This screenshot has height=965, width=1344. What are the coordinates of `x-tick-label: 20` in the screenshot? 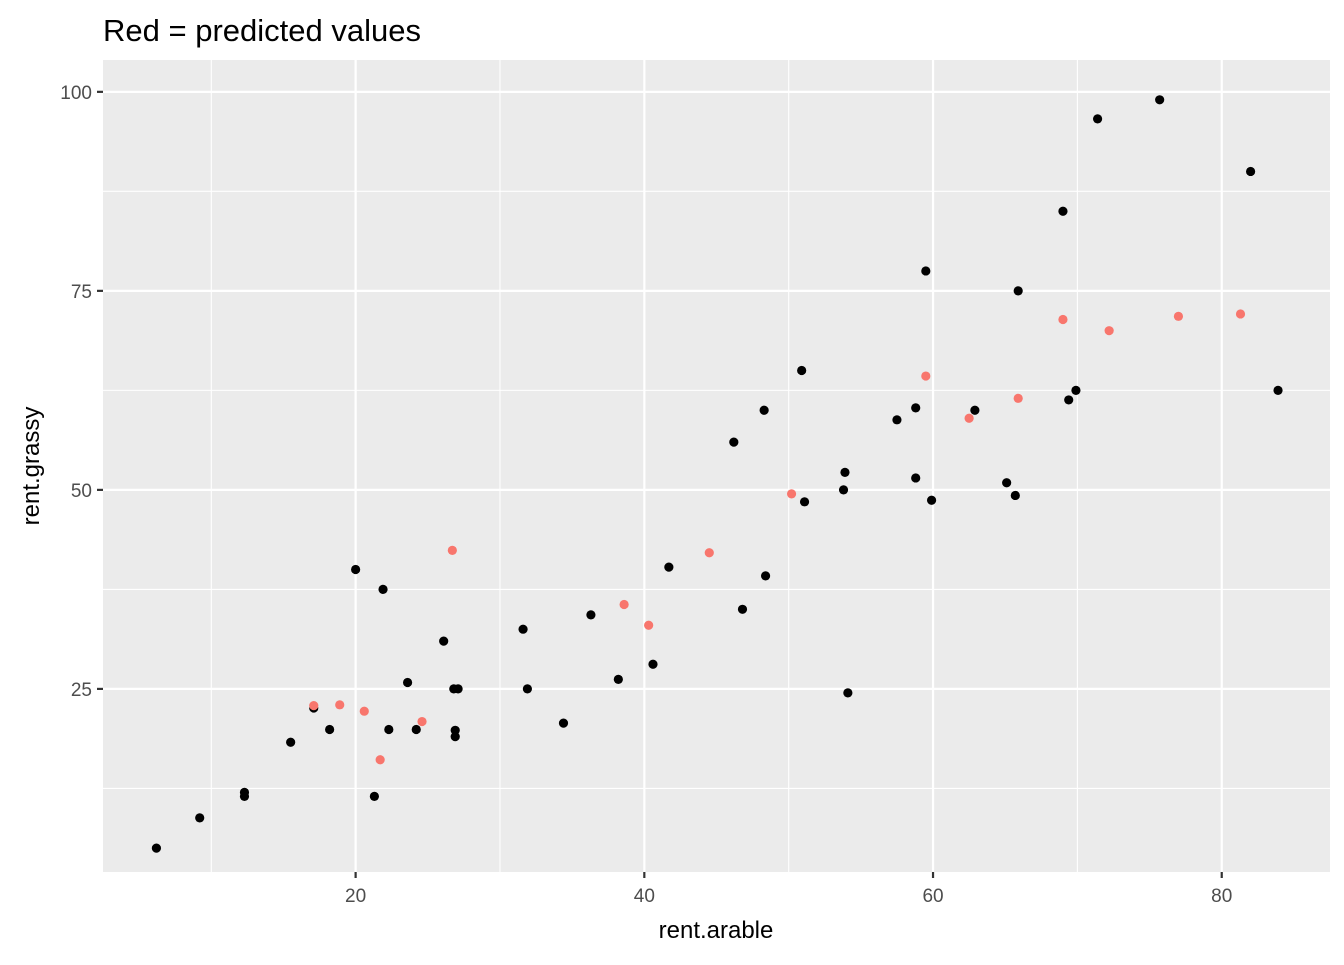 It's located at (355, 896).